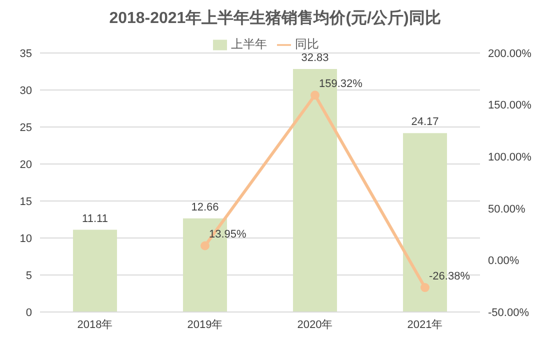 This screenshot has height=342, width=550. What do you see at coordinates (95, 218) in the screenshot?
I see `data-label: 11.11` at bounding box center [95, 218].